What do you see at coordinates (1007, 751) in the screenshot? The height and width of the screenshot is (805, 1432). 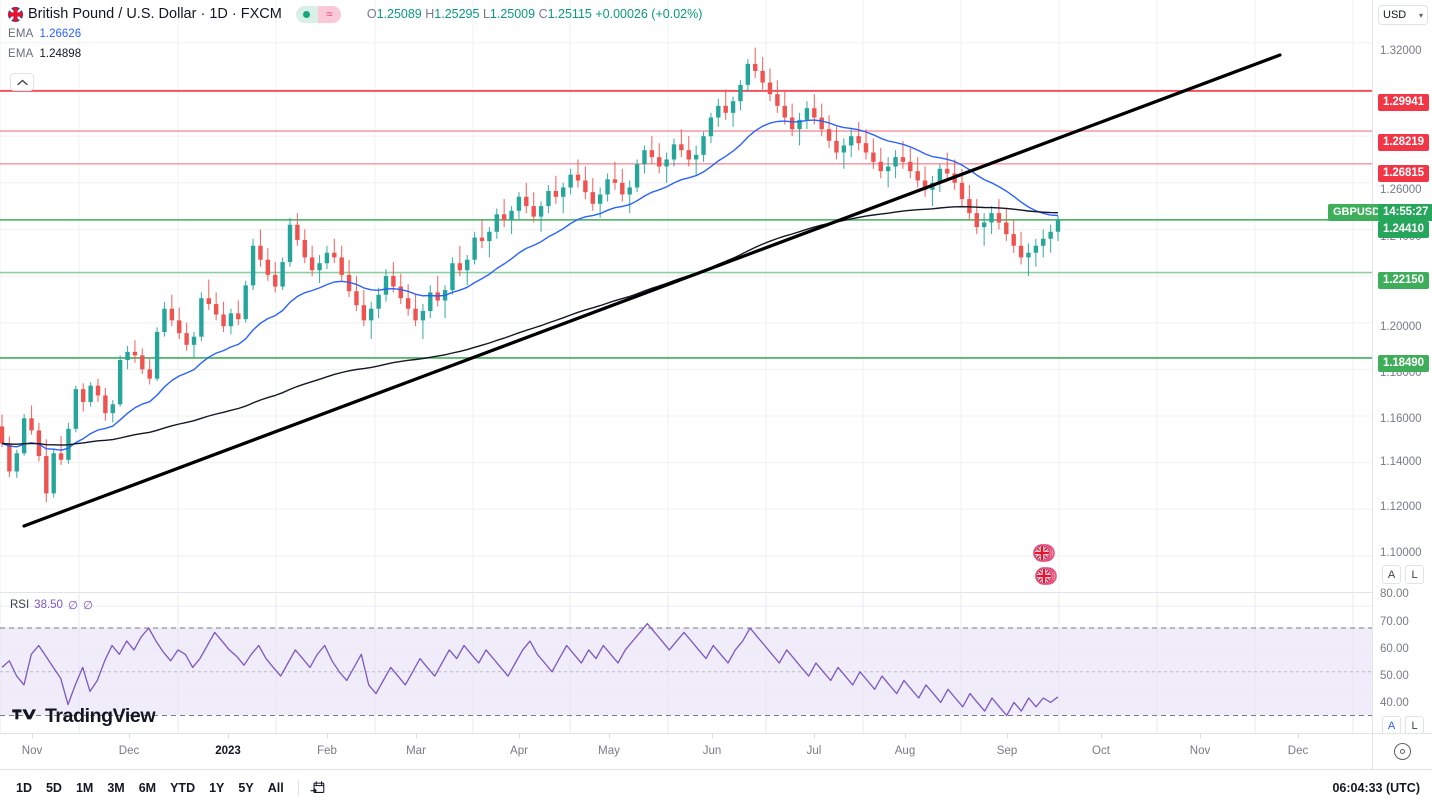 I see `time-axis-label: Sep` at bounding box center [1007, 751].